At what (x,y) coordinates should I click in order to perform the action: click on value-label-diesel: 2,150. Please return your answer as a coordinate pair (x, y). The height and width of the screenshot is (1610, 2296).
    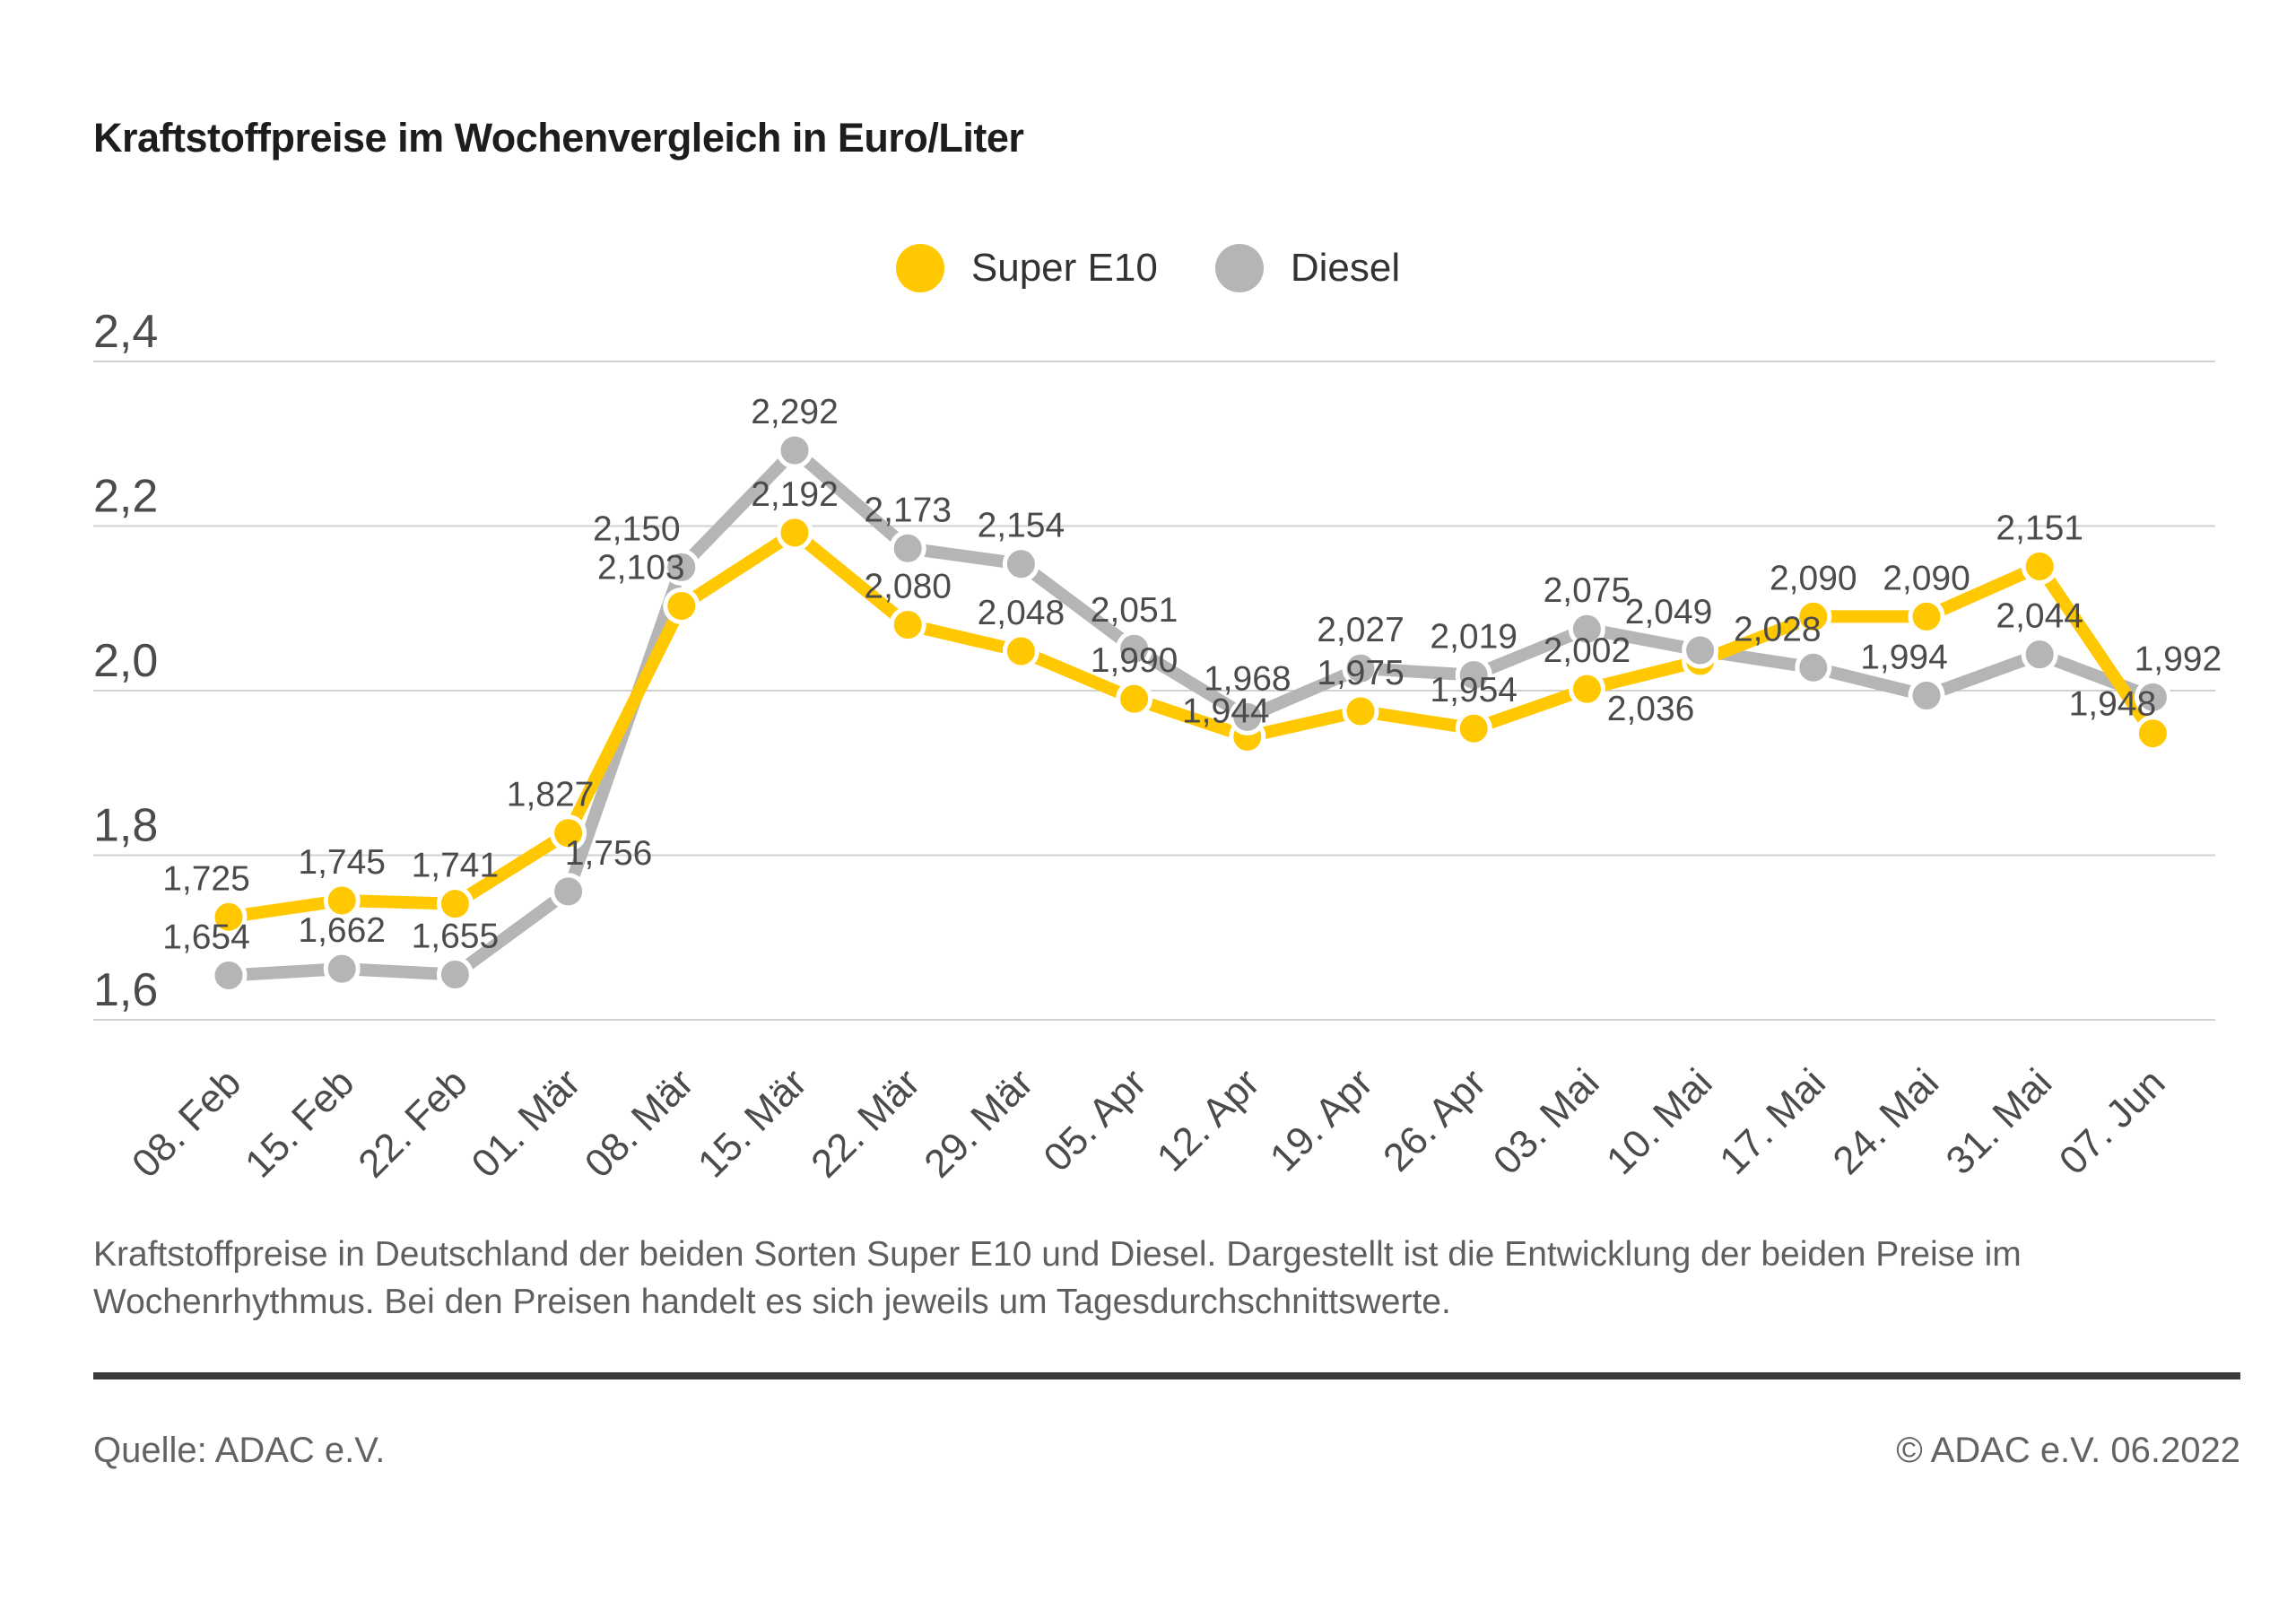
    Looking at the image, I should click on (637, 528).